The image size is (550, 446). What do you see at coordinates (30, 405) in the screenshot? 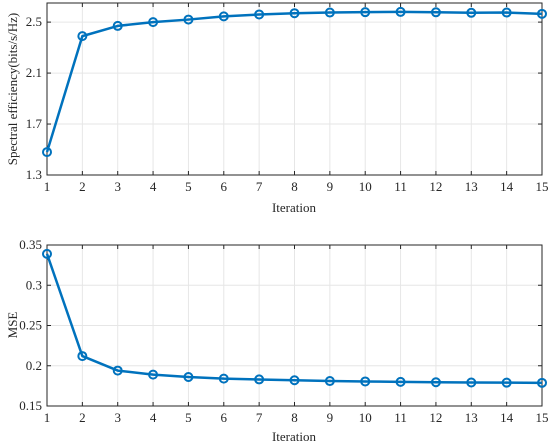
I see `y-tick-label: 0.15` at bounding box center [30, 405].